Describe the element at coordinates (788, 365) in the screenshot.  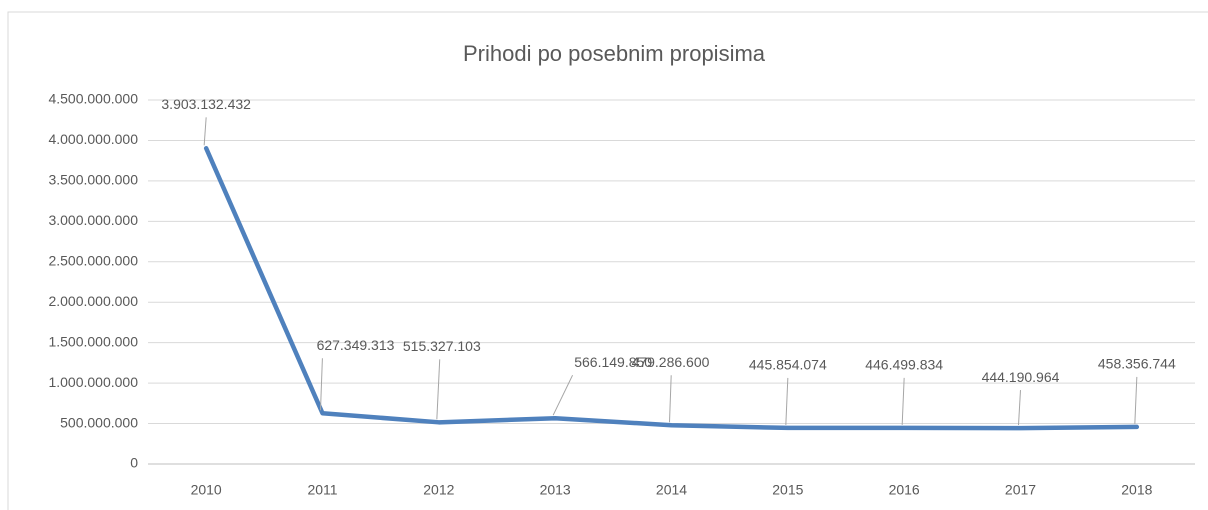
I see `data-label: 445.854.074` at that location.